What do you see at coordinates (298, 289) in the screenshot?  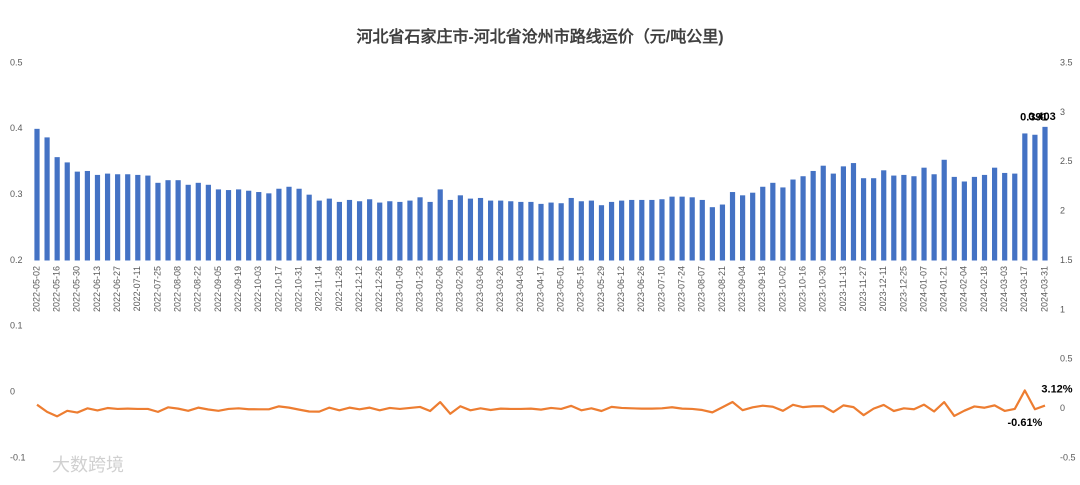 I see `x-tick-label: 2022-10-31` at bounding box center [298, 289].